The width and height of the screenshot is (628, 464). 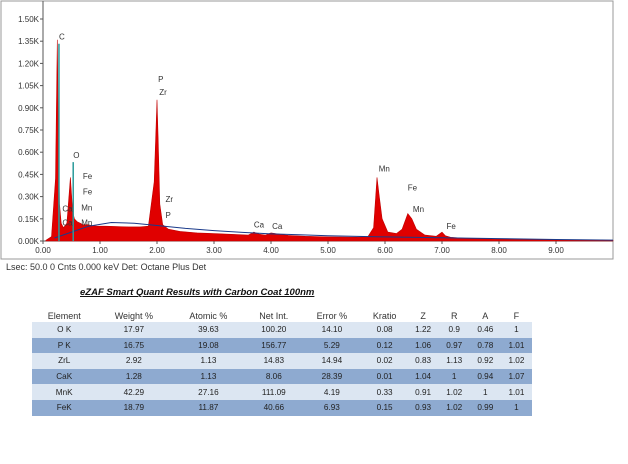 What do you see at coordinates (499, 250) in the screenshot?
I see `x-tick-label: 8.00` at bounding box center [499, 250].